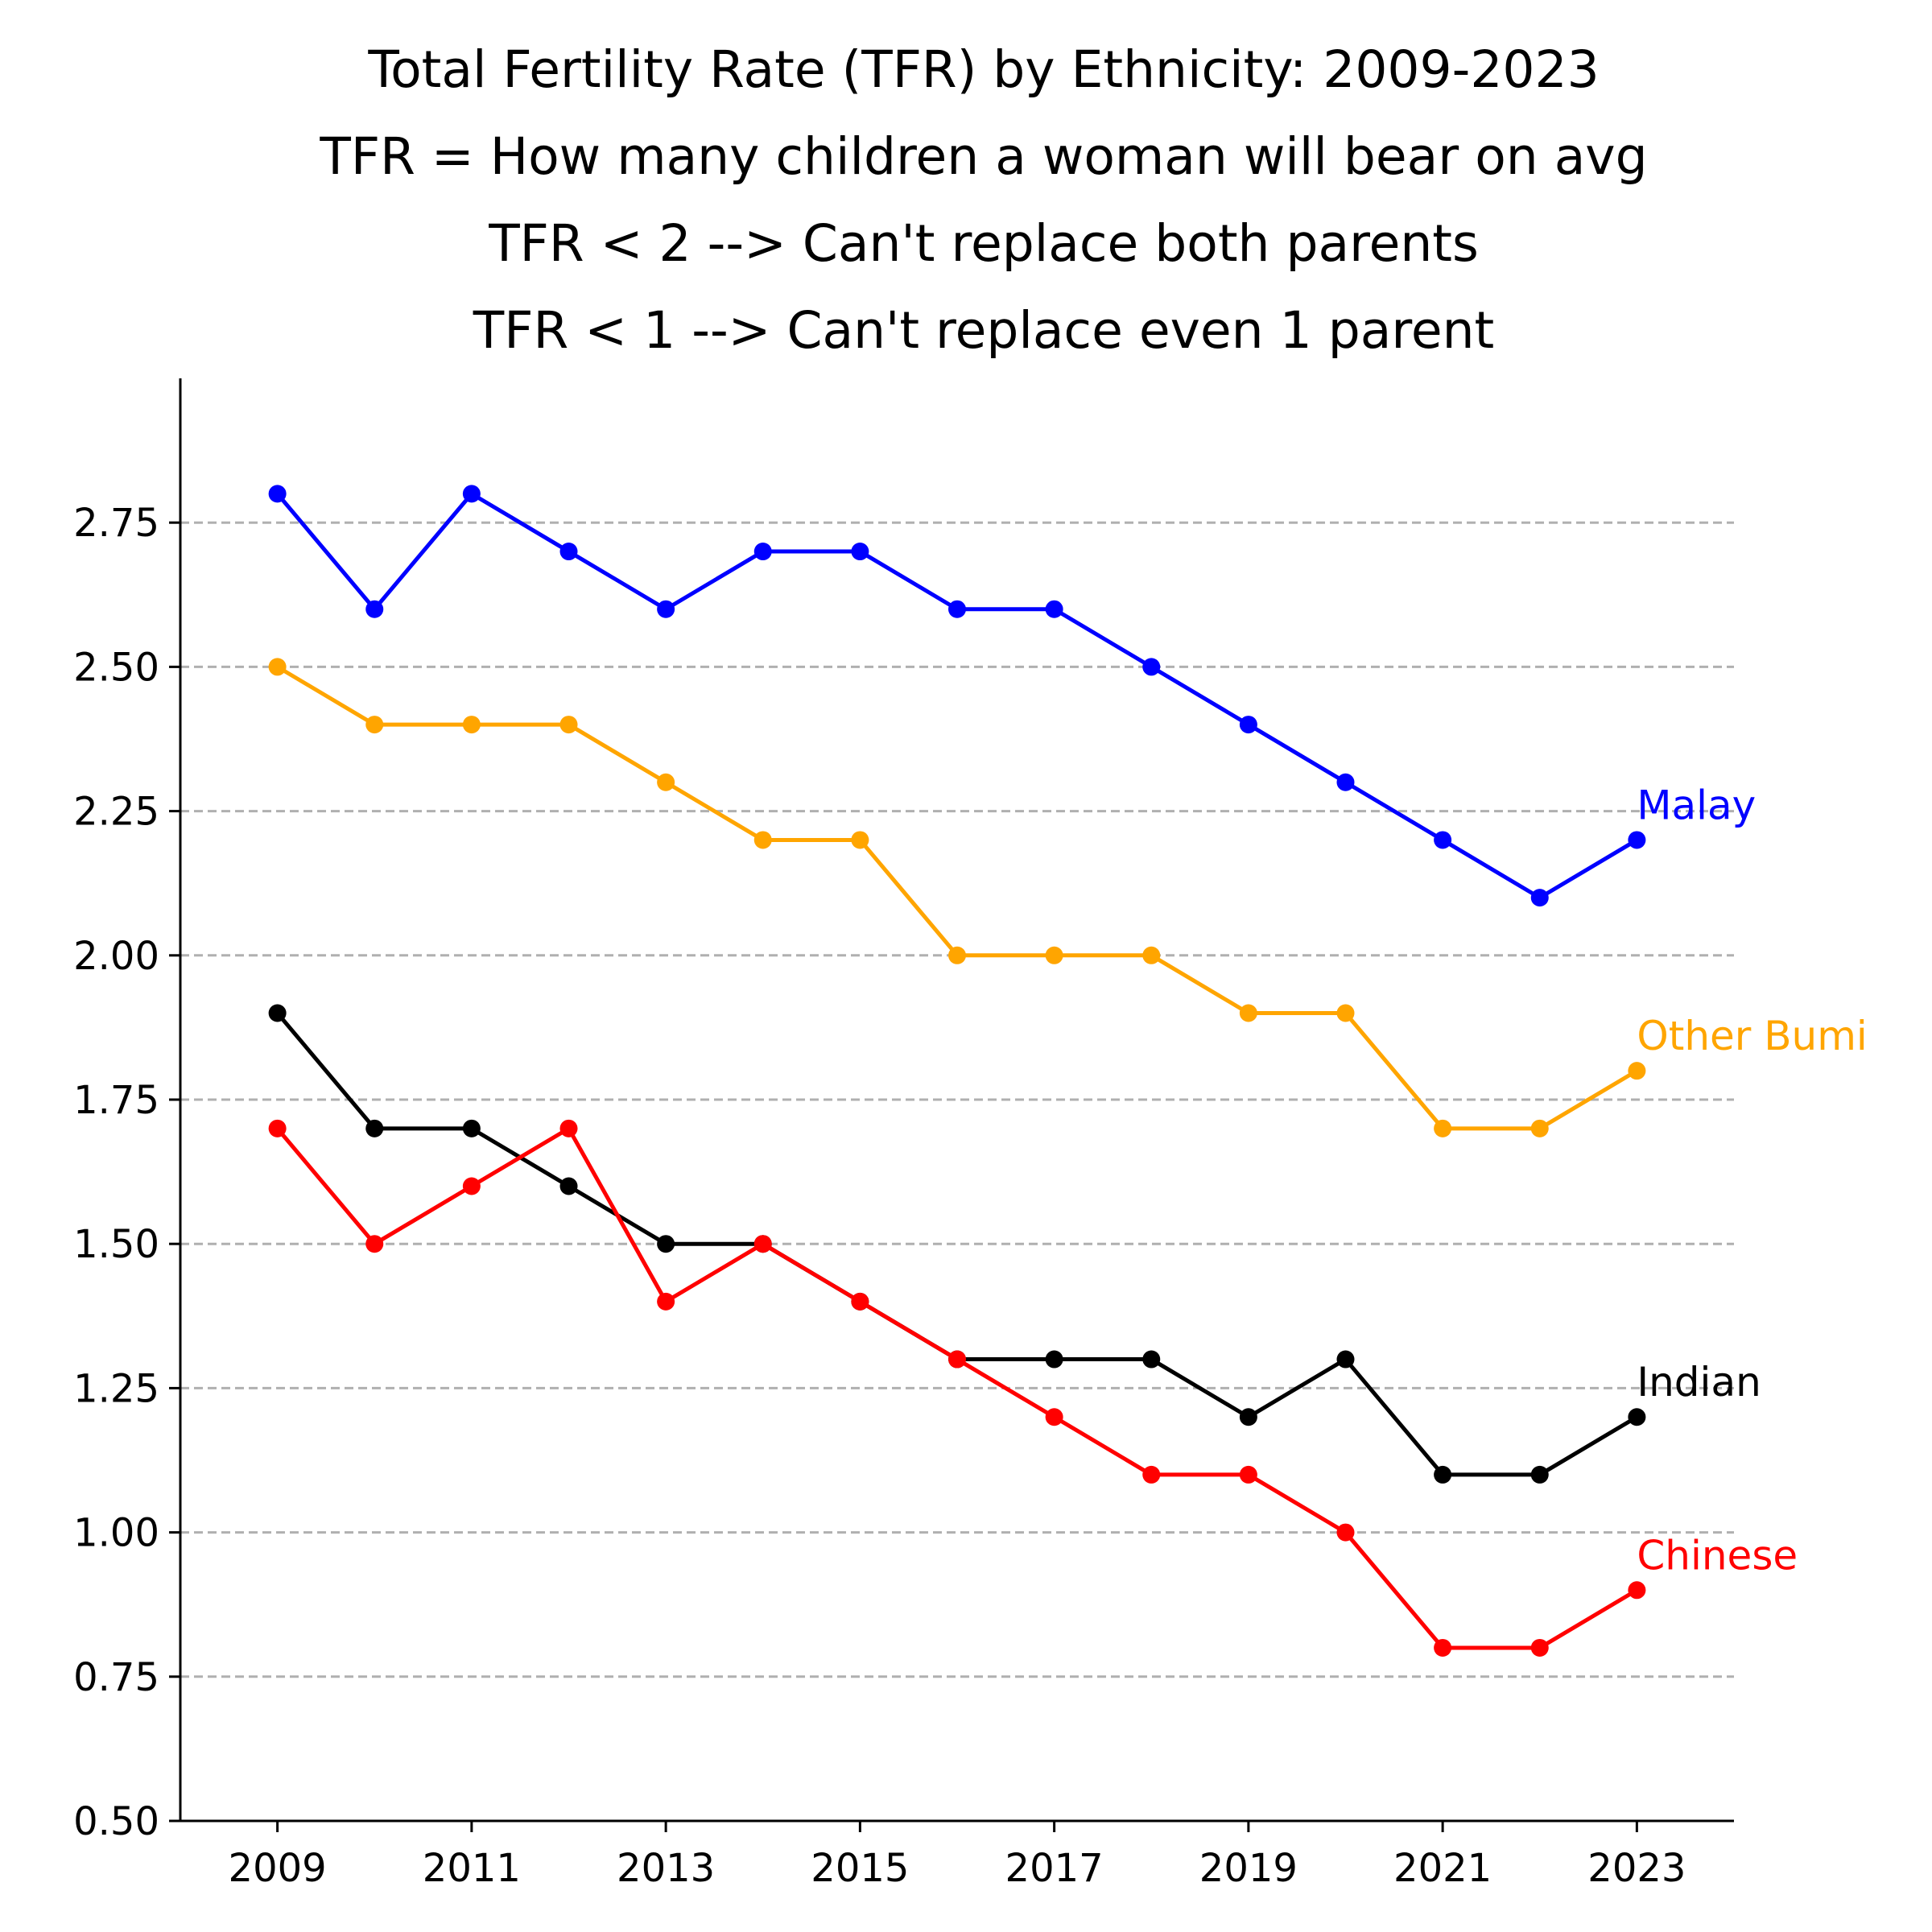 This screenshot has height=1932, width=1932. Describe the element at coordinates (116, 1244) in the screenshot. I see `y-tick-label-4: 1.50` at that location.